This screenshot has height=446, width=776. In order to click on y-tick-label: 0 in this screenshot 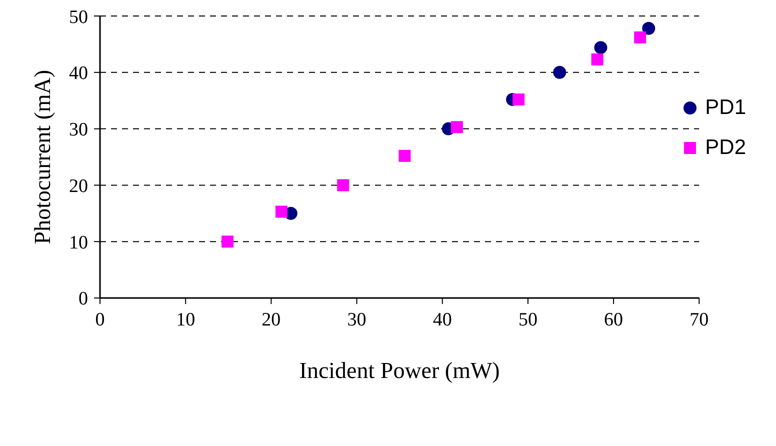, I will do `click(83, 299)`.